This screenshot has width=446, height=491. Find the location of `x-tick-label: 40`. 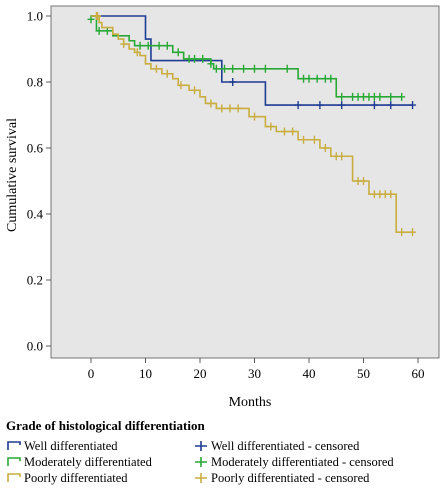

x-tick-label: 40 is located at coordinates (309, 373).